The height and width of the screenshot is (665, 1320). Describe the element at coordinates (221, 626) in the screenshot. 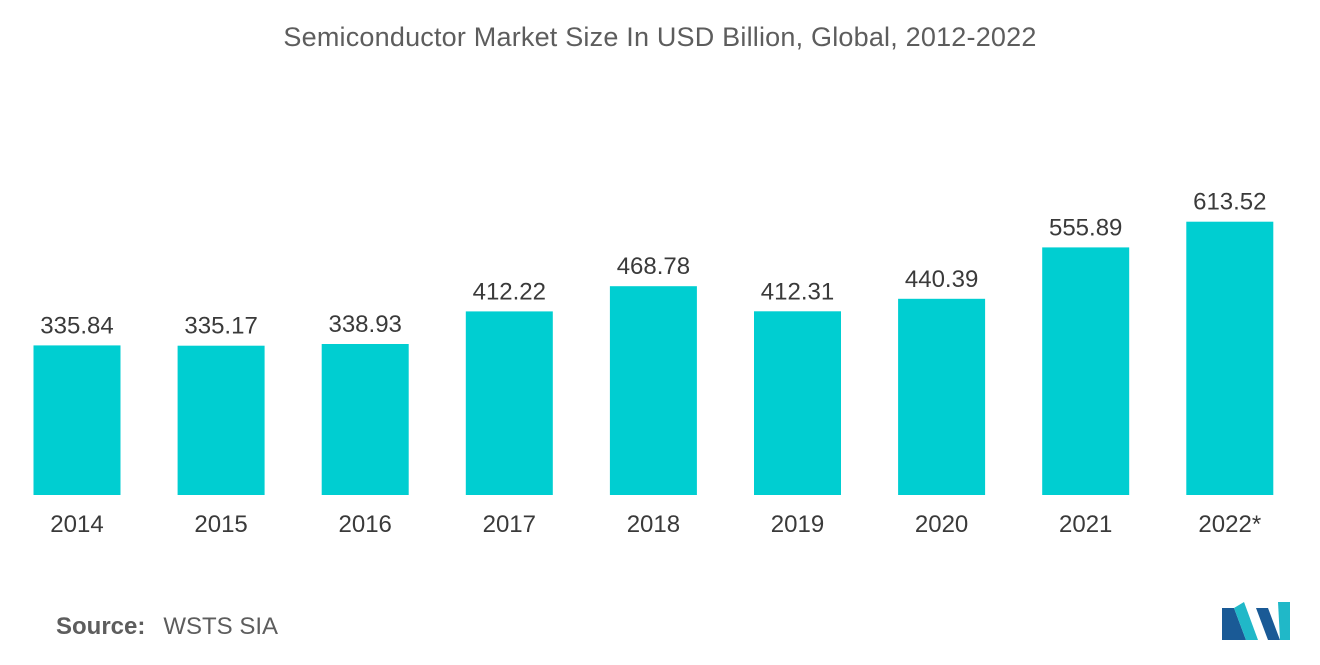

I see `source-text: WSTS SIA` at that location.